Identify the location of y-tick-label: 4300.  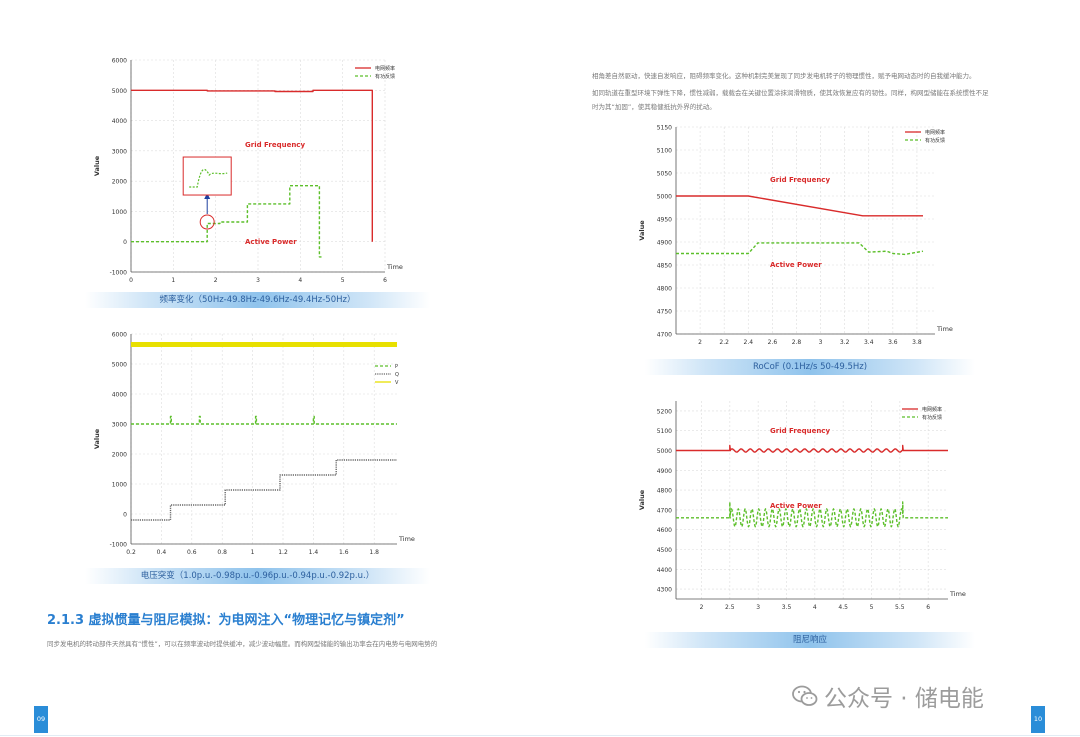
(664, 590).